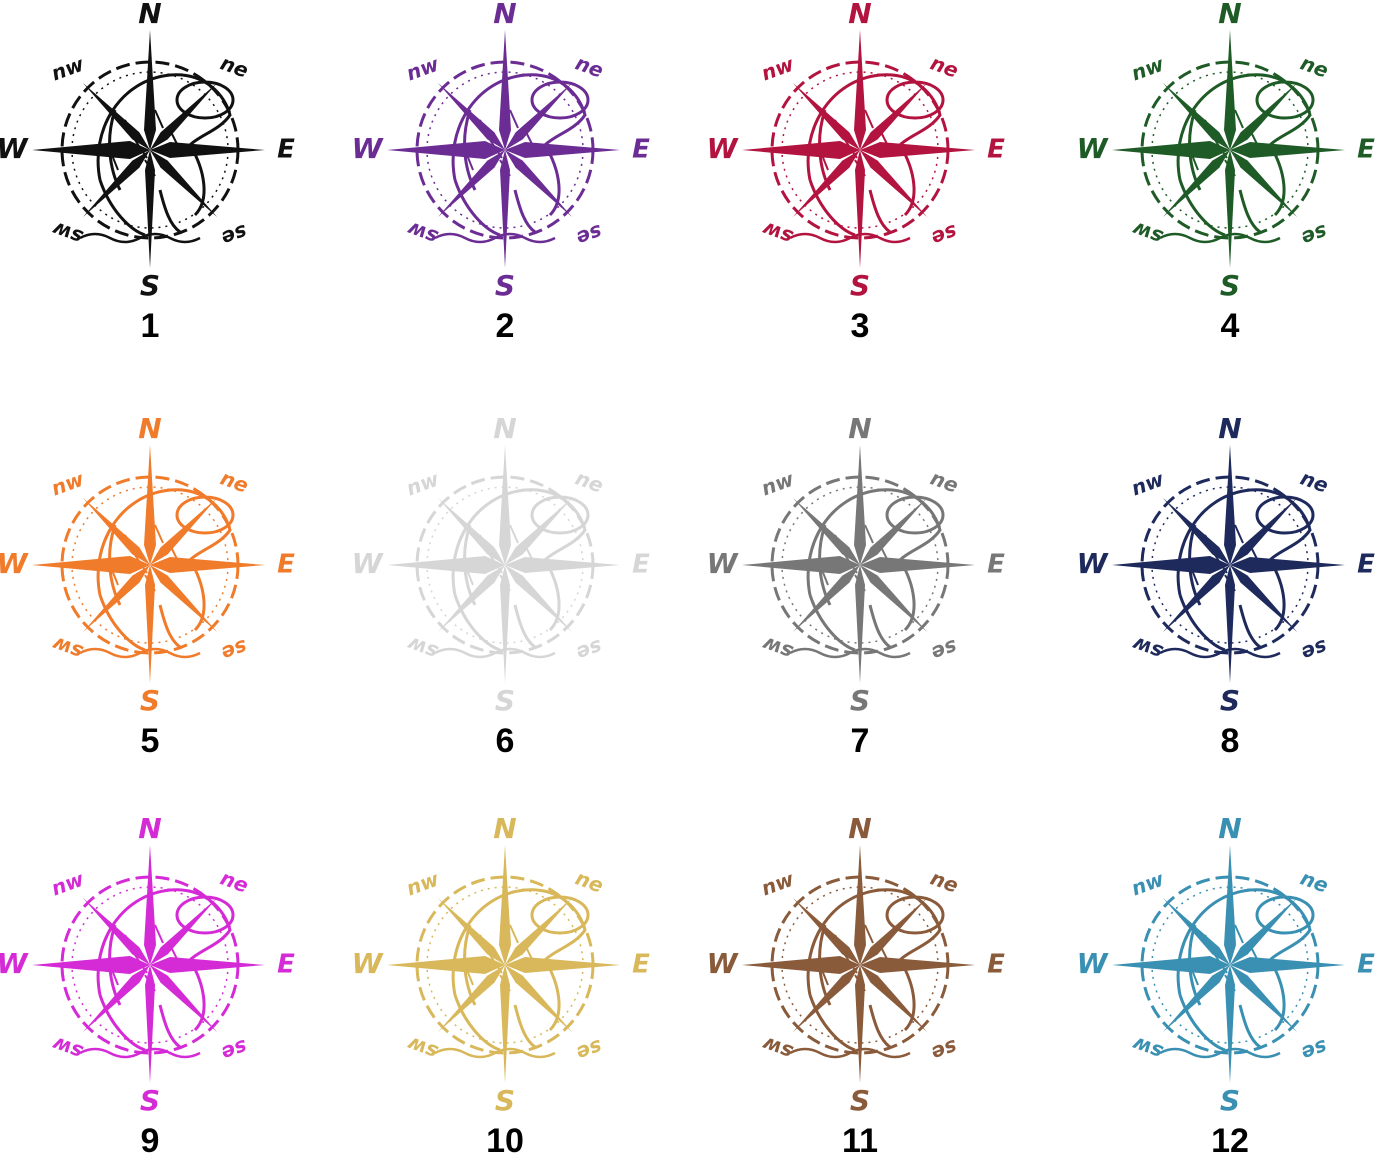 The image size is (1400, 1170). Describe the element at coordinates (1230, 741) in the screenshot. I see `design-number: 8` at that location.